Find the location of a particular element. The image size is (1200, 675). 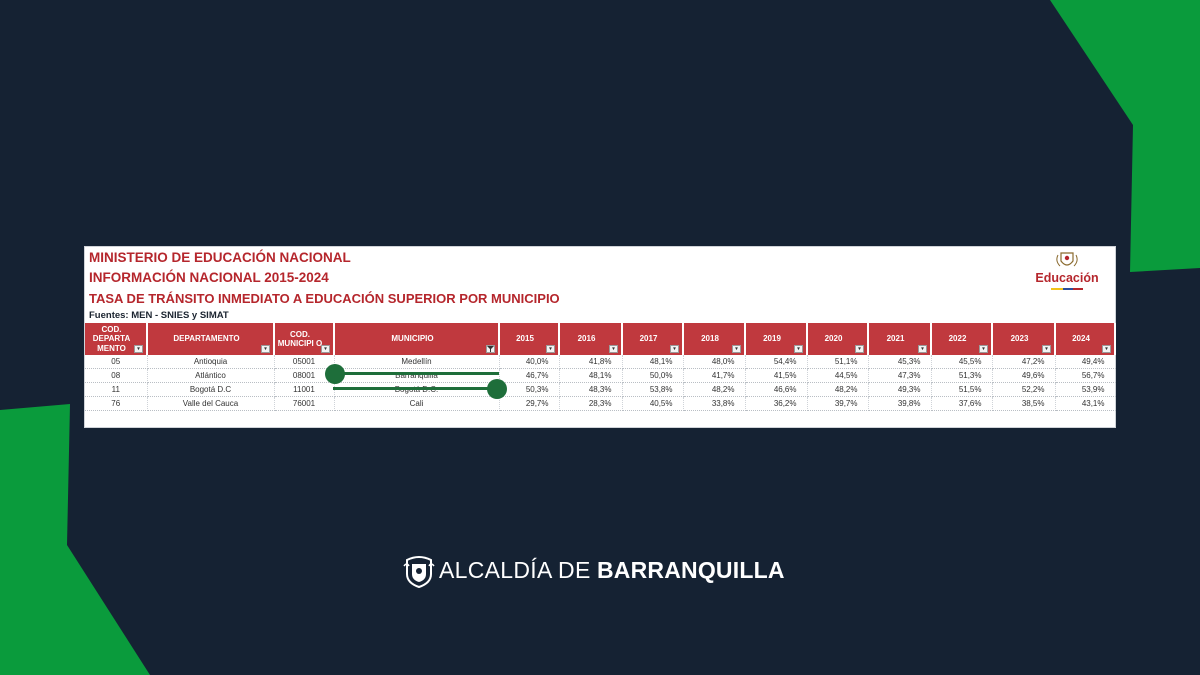

header-cod-municipio: COD. MUNICIPI O ▾ is located at coordinates (304, 339).